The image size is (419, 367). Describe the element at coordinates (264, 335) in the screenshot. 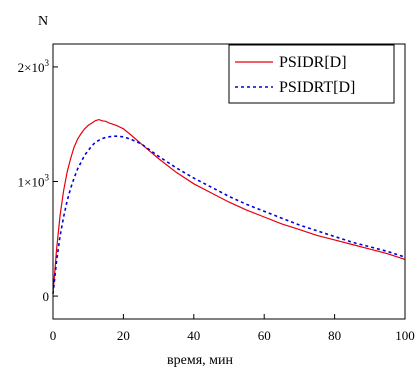

I see `x-tick-label: 60` at that location.